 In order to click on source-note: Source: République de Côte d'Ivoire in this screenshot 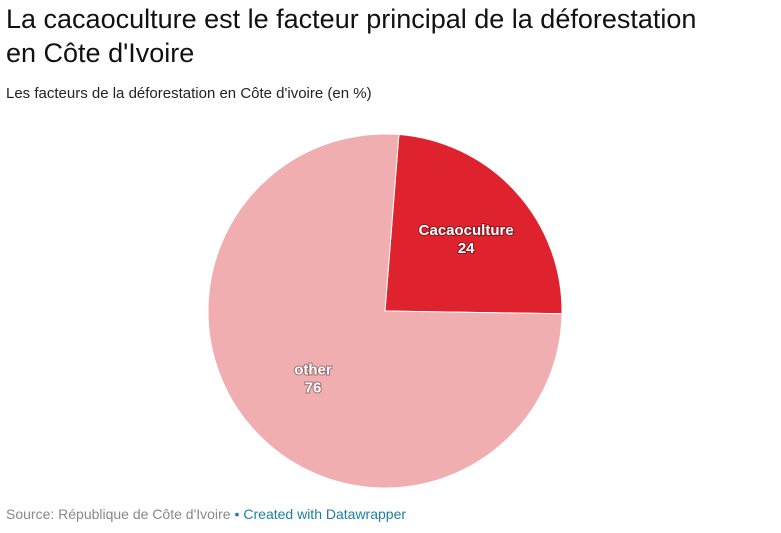, I will do `click(118, 514)`.